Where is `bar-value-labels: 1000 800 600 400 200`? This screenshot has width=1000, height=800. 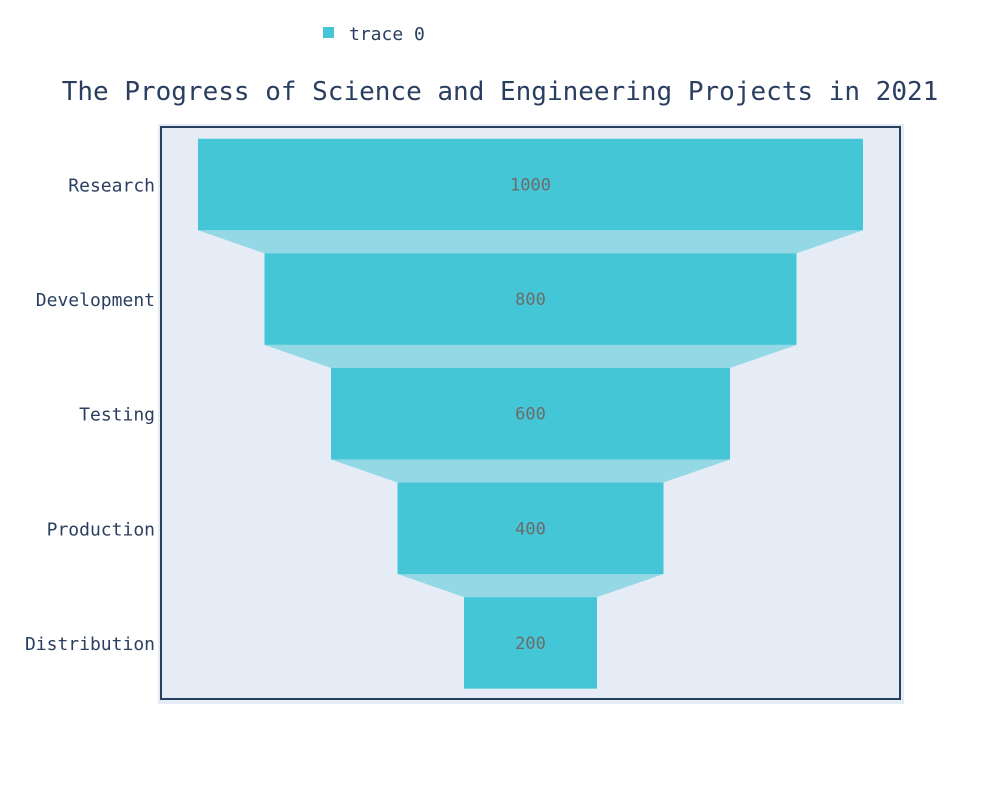 bar-value-labels: 1000 800 600 400 200 is located at coordinates (530, 415).